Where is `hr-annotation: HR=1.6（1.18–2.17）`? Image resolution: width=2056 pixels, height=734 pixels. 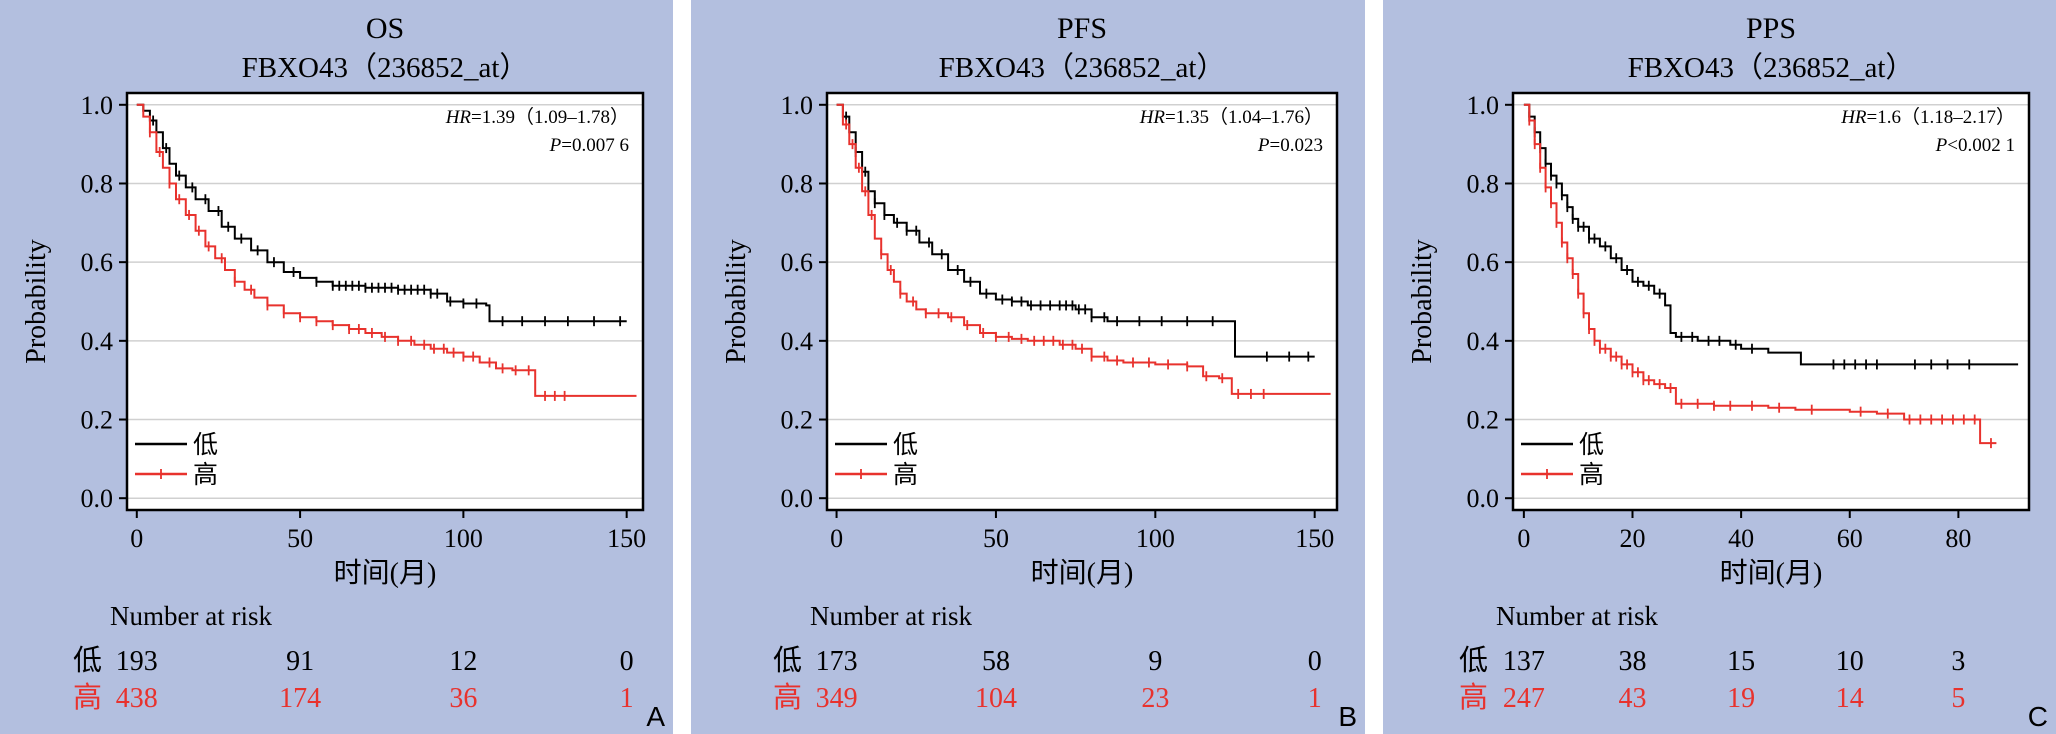 hr-annotation: HR=1.6（1.18–2.17） is located at coordinates (1927, 117).